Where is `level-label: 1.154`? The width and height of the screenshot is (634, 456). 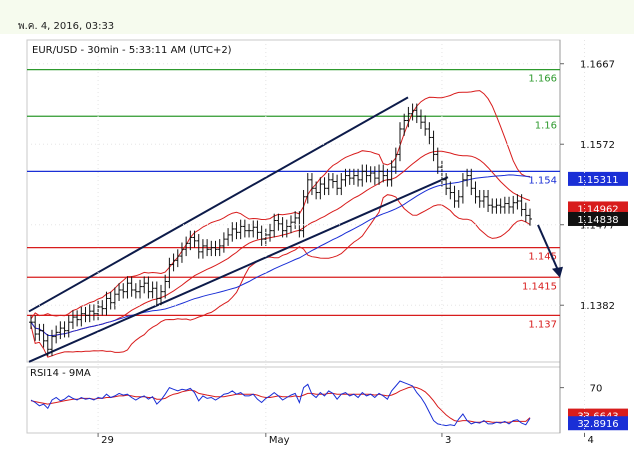
level-label: 1.154 is located at coordinates (542, 180).